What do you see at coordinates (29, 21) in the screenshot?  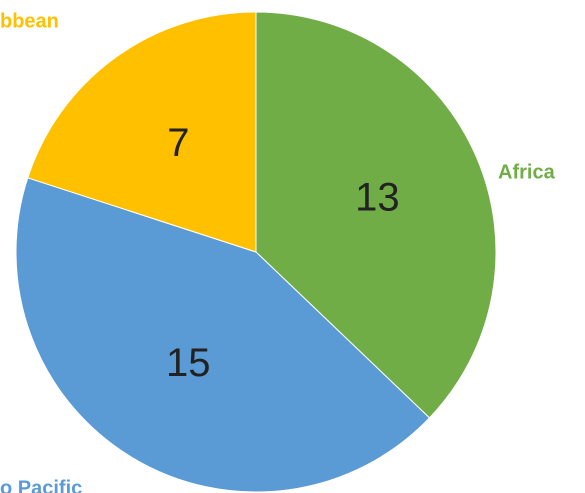 I see `category-label: bbean` at bounding box center [29, 21].